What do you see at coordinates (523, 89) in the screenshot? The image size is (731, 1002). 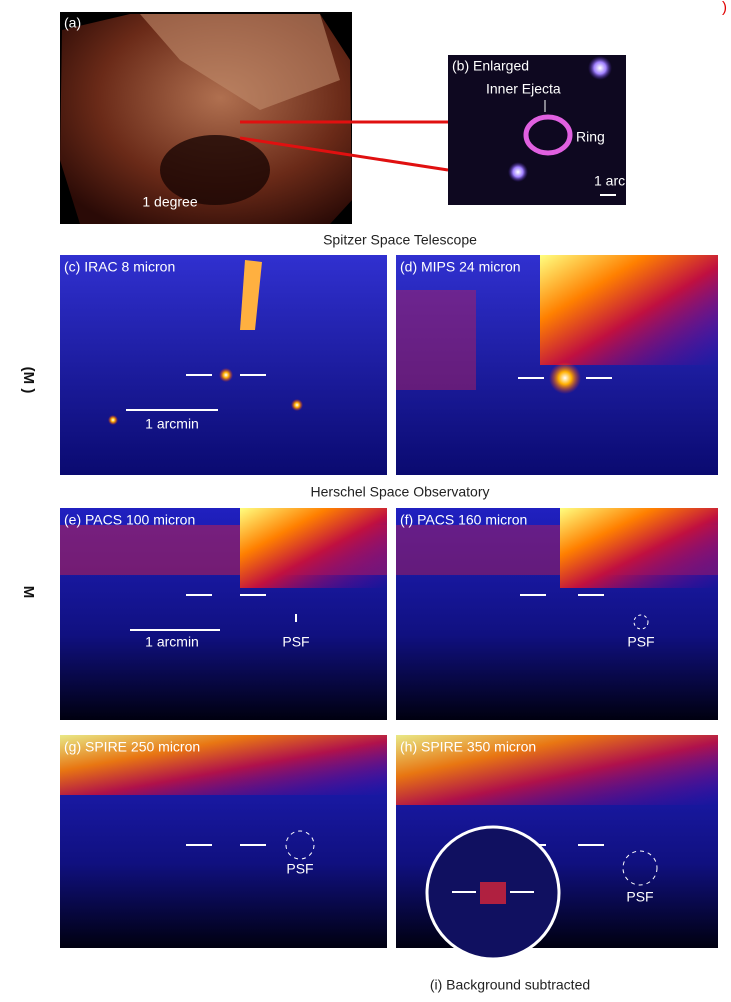 I see `annotation: Inner Ejecta` at bounding box center [523, 89].